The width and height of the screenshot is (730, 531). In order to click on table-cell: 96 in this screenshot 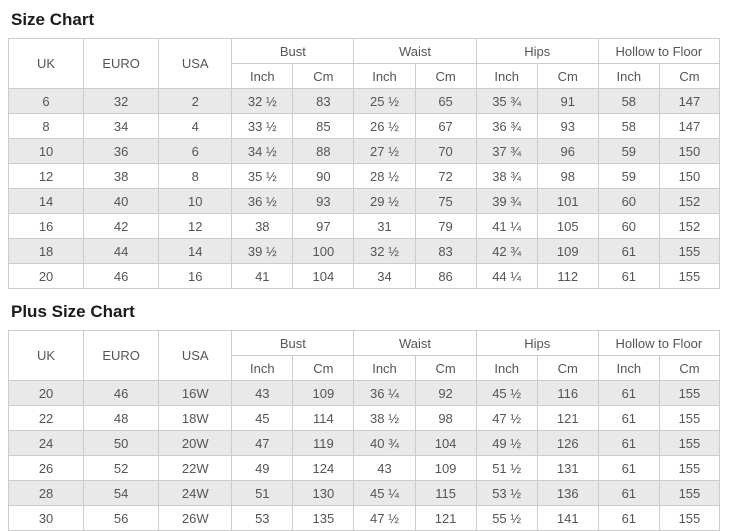, I will do `click(567, 151)`.